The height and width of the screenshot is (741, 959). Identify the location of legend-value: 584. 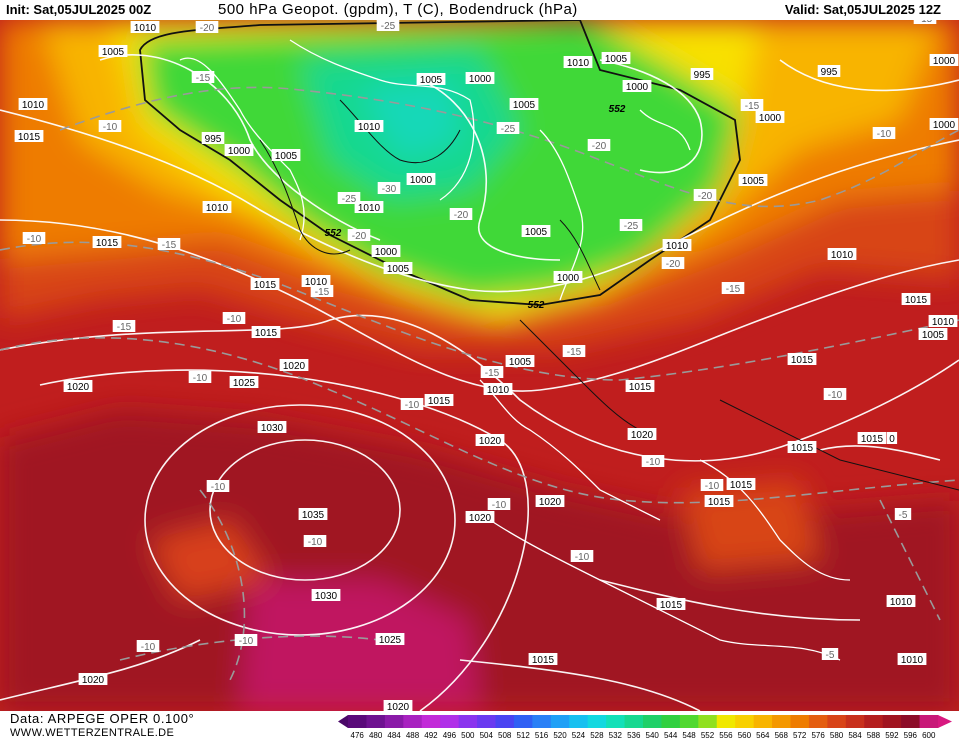
(855, 735).